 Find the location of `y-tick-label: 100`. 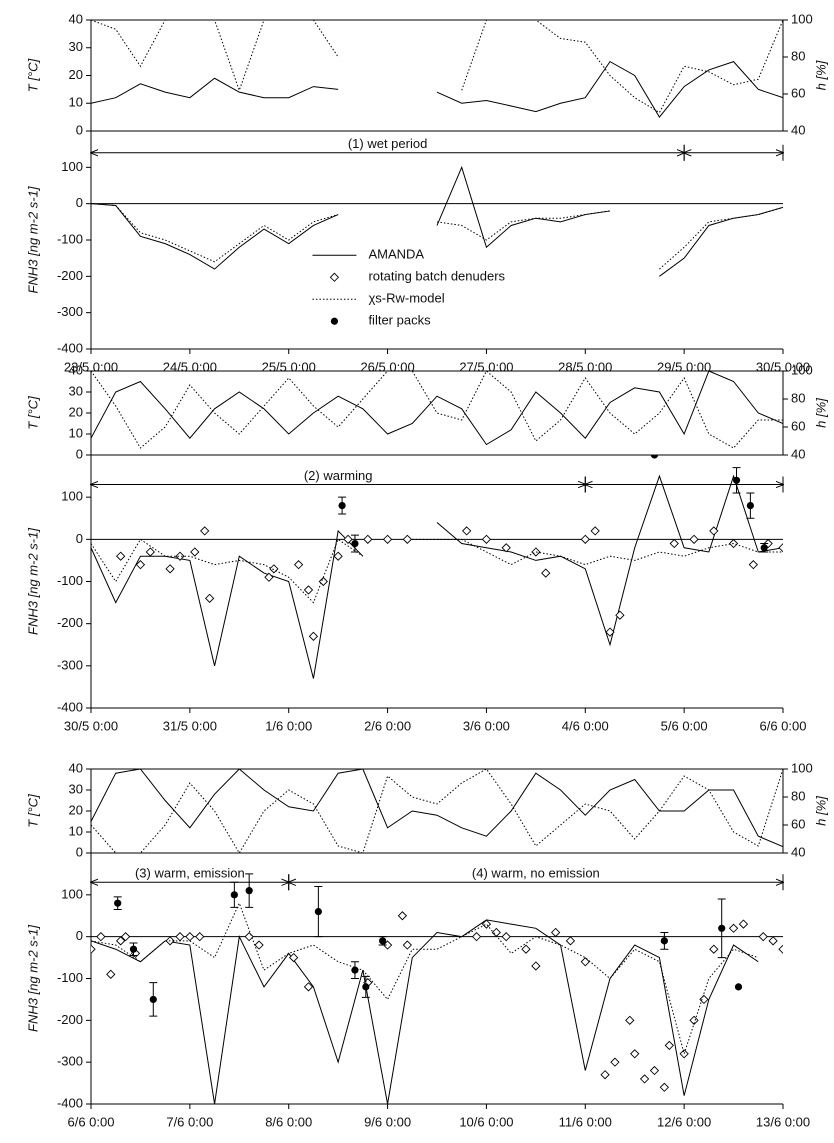

y-tick-label: 100 is located at coordinates (72, 496).